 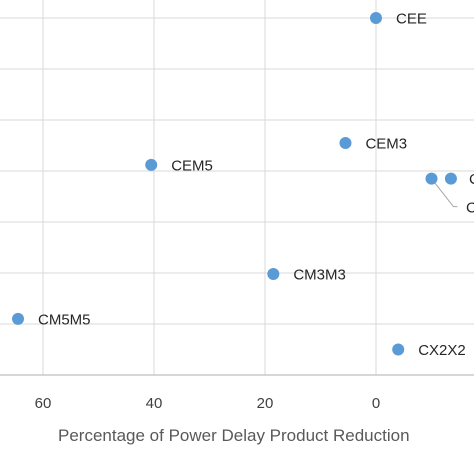 I want to click on data-point-cem3, so click(x=345, y=142).